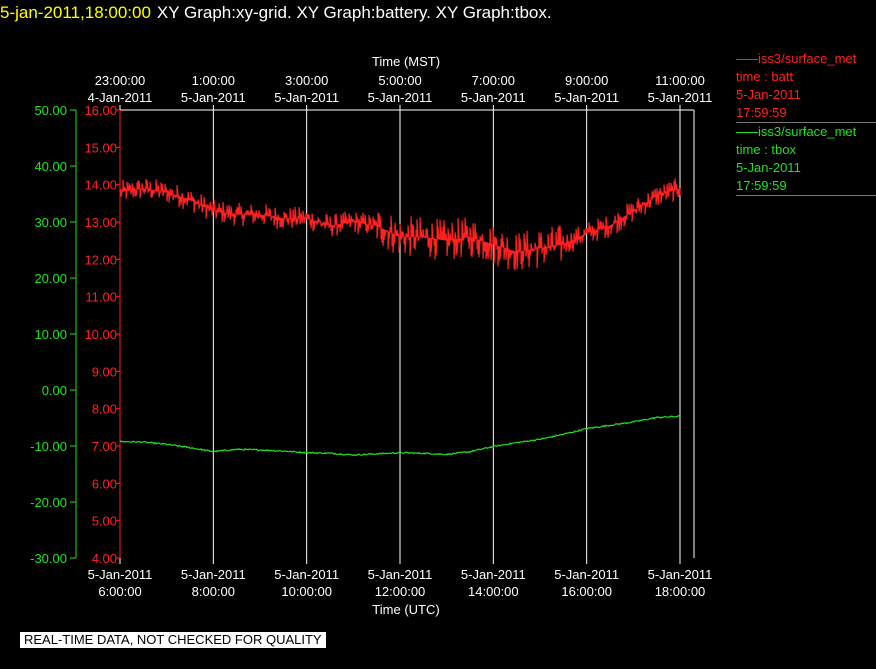 The width and height of the screenshot is (876, 669). Describe the element at coordinates (100, 185) in the screenshot. I see `batt-y-tick-label: 14.00` at that location.